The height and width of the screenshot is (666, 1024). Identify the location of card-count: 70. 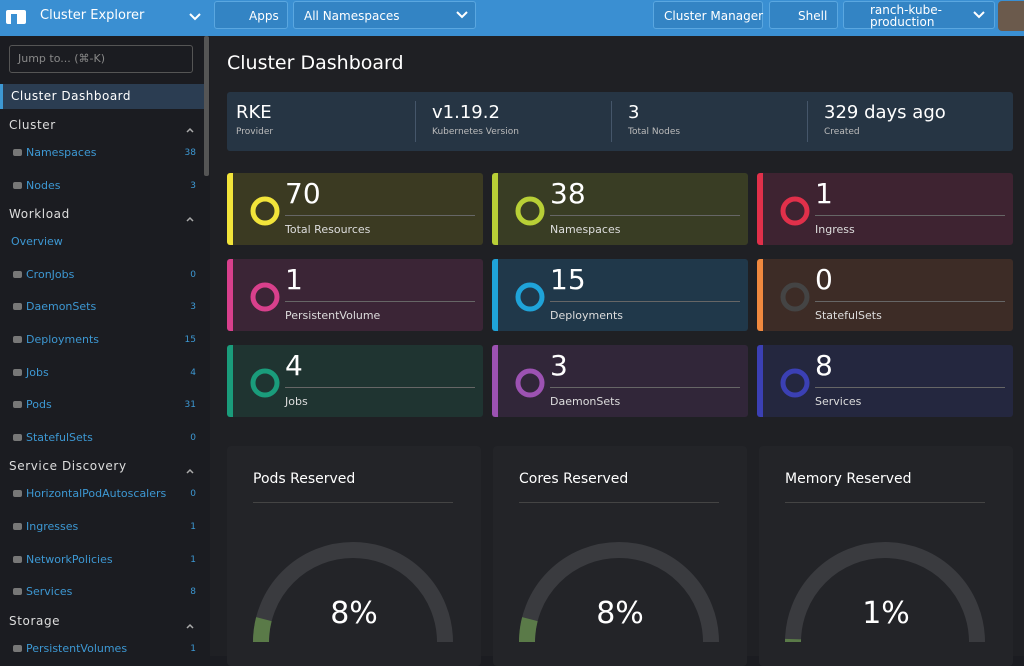
(303, 193).